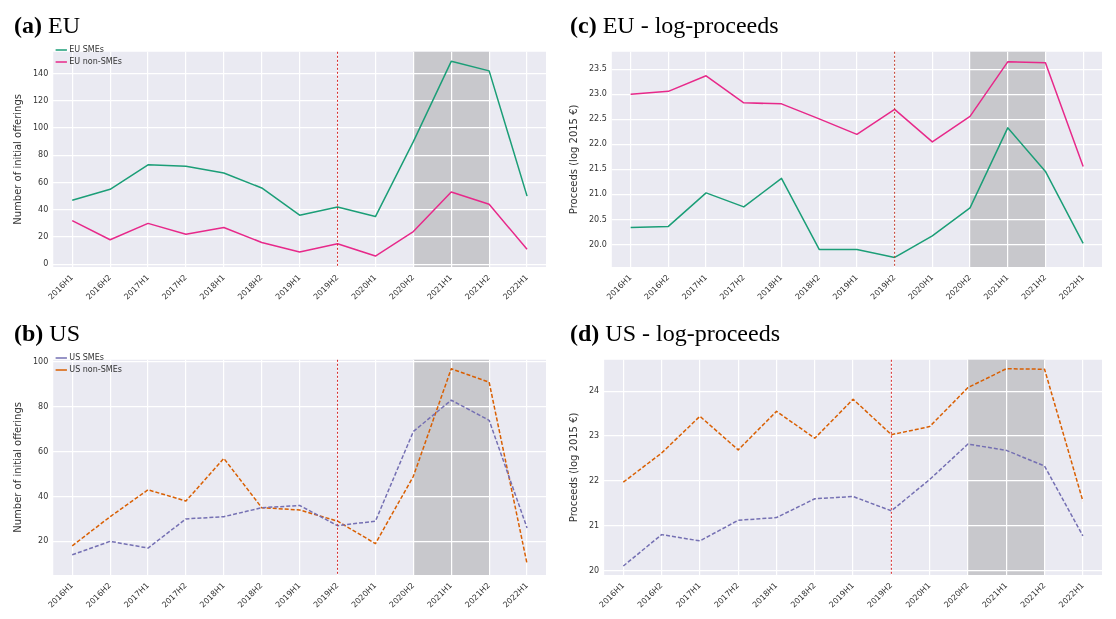 The width and height of the screenshot is (1116, 619). I want to click on legend-label: EU non-SMEs, so click(95, 62).